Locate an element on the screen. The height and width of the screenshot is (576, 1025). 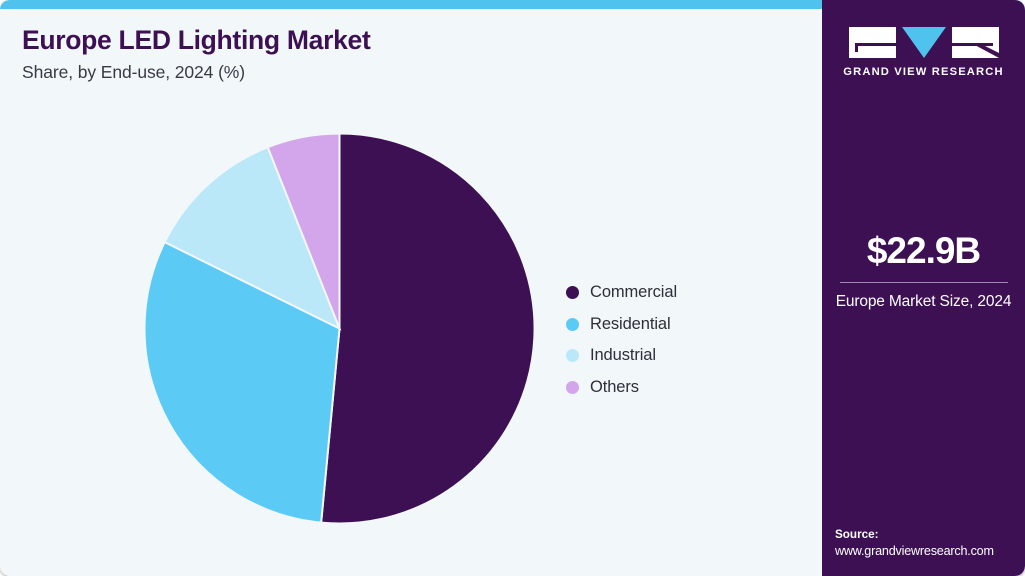
legend-item-industrial: Industrial is located at coordinates (676, 356).